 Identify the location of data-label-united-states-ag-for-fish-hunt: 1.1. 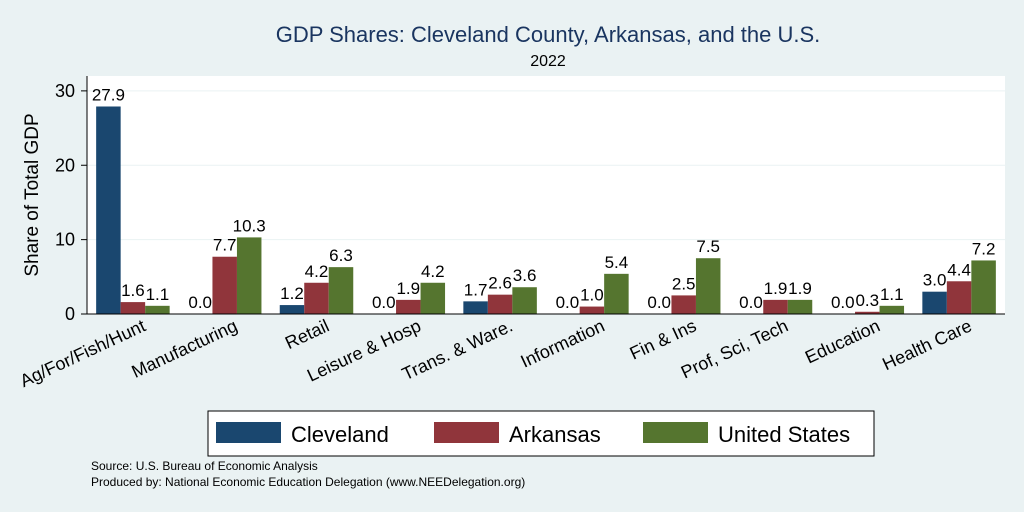
(158, 294).